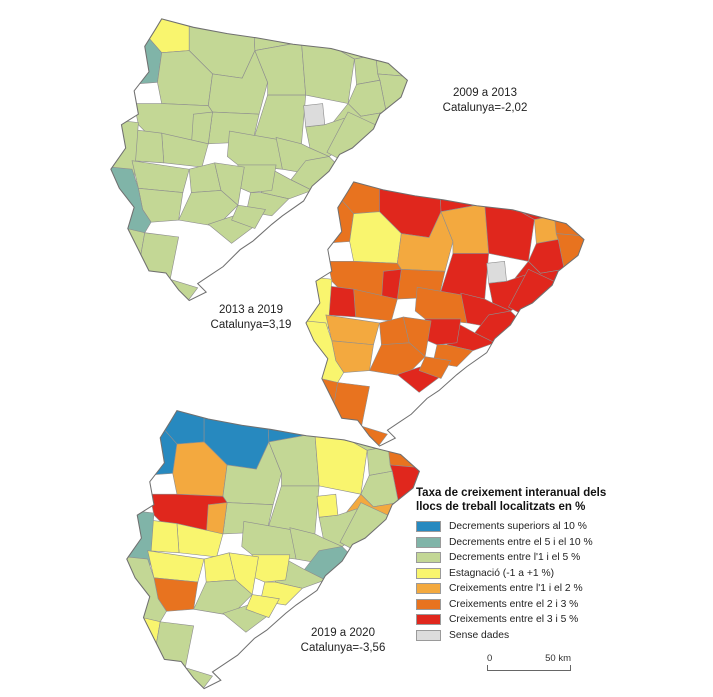  I want to click on legend-label: Creixements entre el 2 i 3 %, so click(514, 604).